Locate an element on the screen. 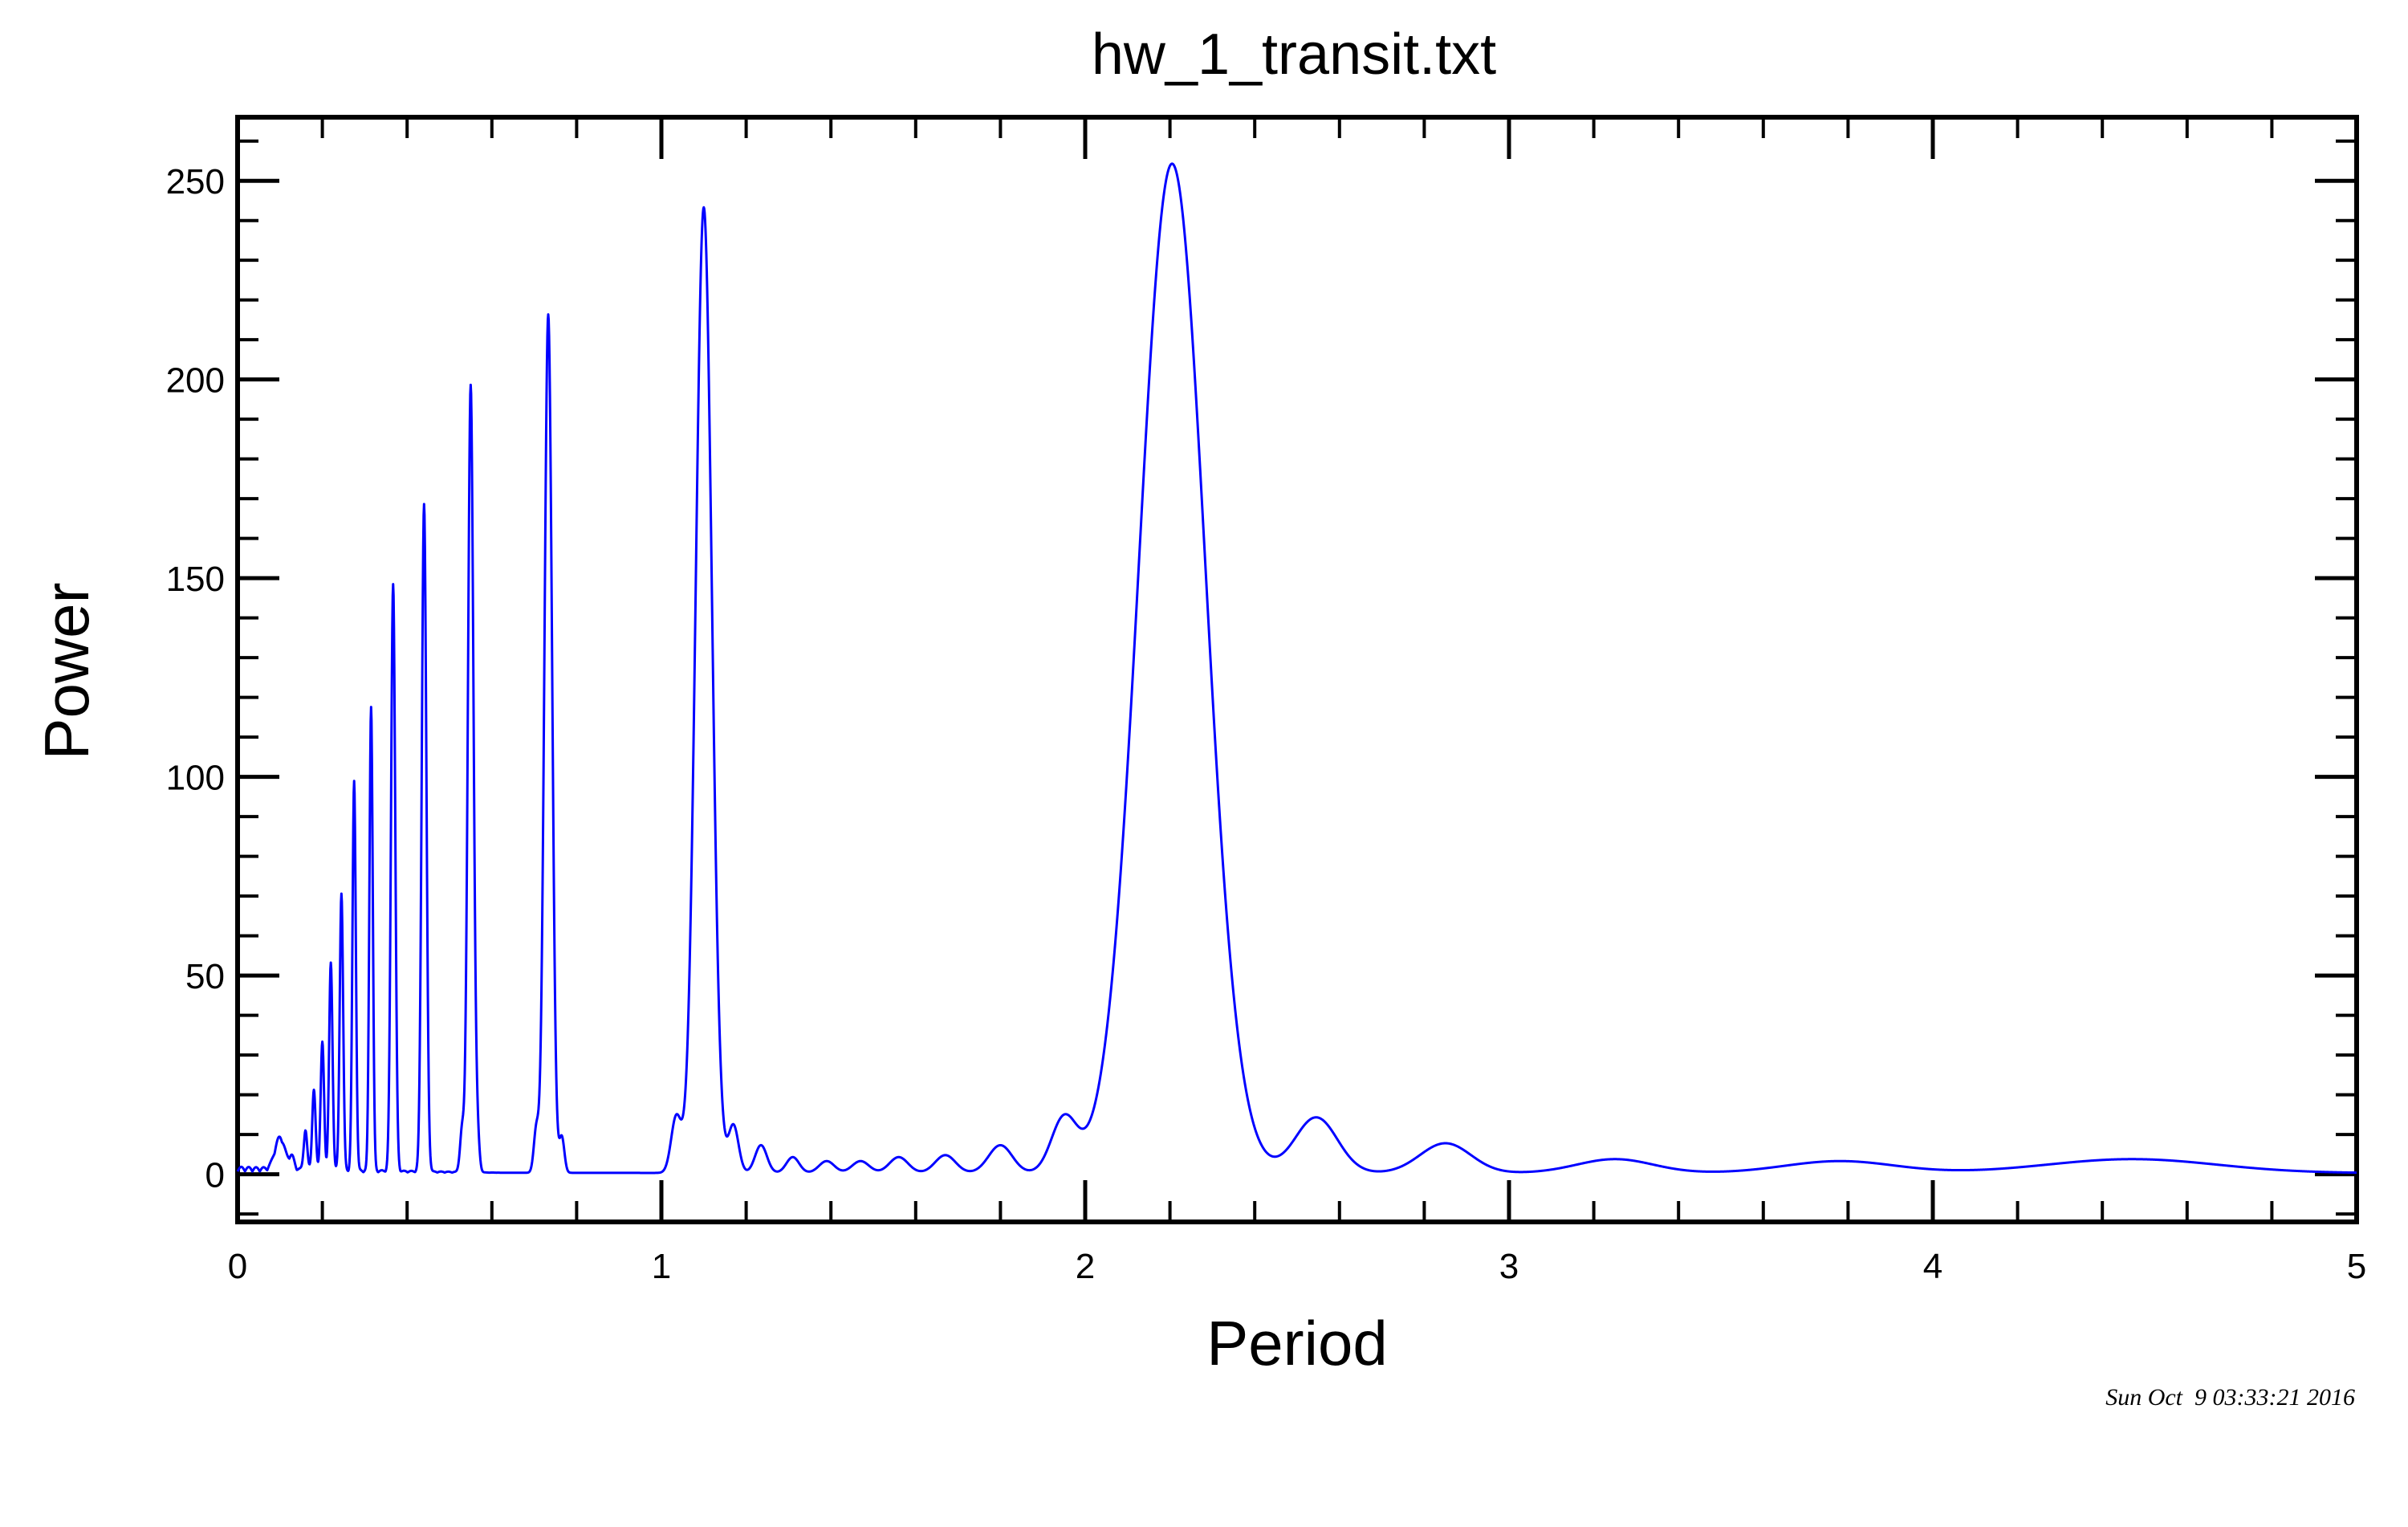  y-axis-label: Power is located at coordinates (66, 671).